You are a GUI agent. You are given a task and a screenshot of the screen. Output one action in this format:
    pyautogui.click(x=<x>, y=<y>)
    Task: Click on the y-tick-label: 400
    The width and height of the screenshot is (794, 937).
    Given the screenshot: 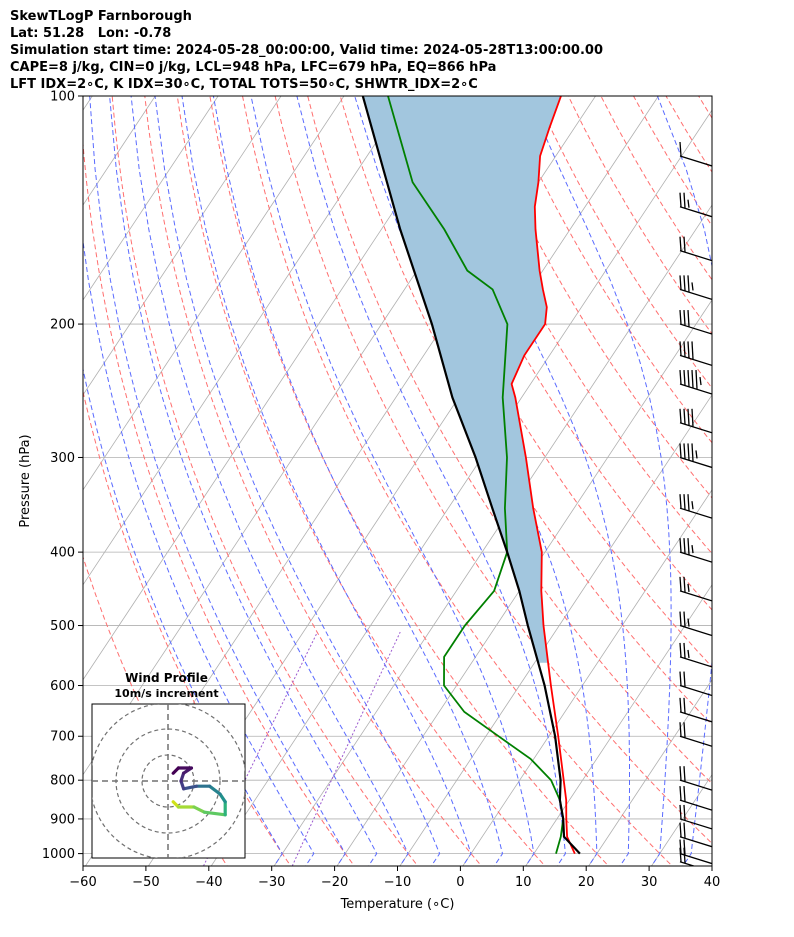 What is the action you would take?
    pyautogui.click(x=62, y=553)
    